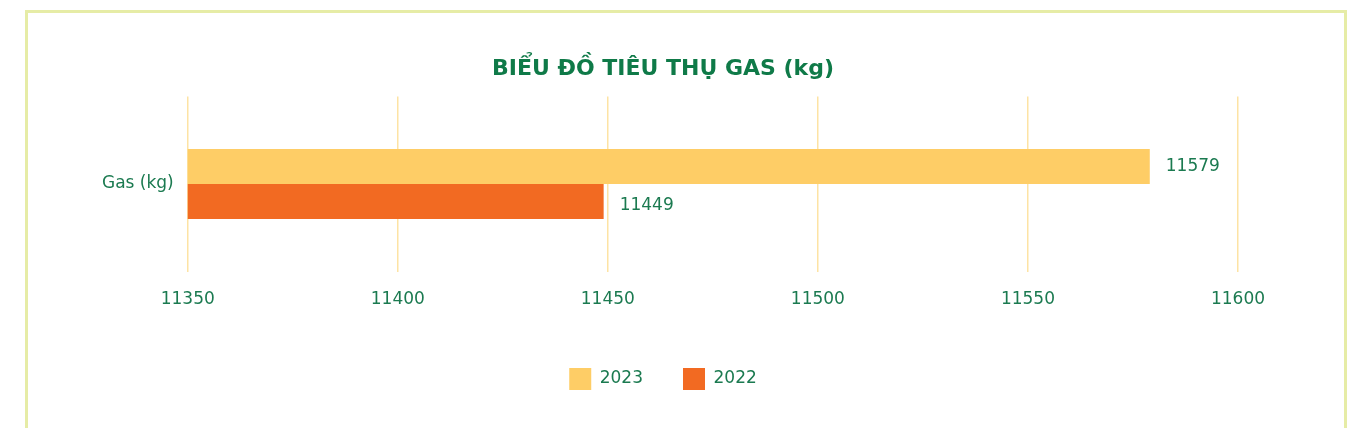  I want to click on x-tick-label: 11450, so click(607, 298).